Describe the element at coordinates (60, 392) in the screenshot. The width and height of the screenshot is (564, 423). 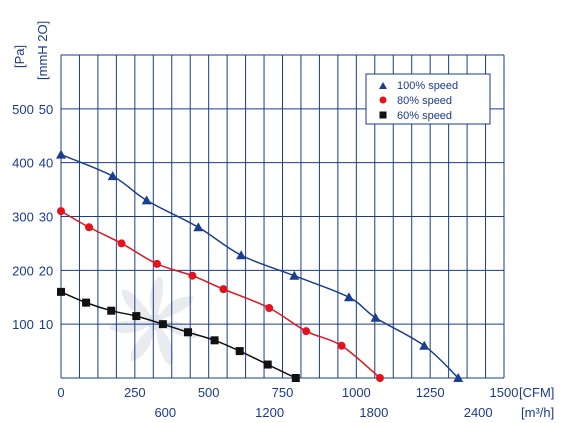
I see `x-tick-label-cfm: 0` at that location.